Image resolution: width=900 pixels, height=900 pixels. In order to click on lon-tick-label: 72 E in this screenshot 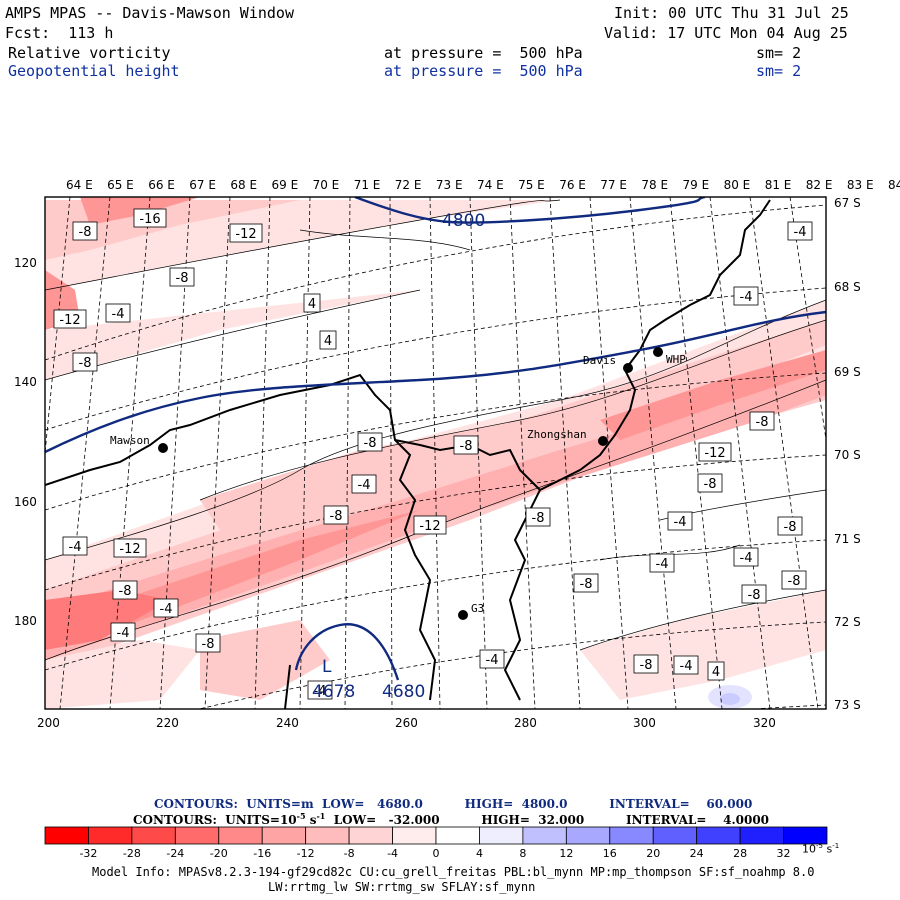, I will do `click(408, 185)`.